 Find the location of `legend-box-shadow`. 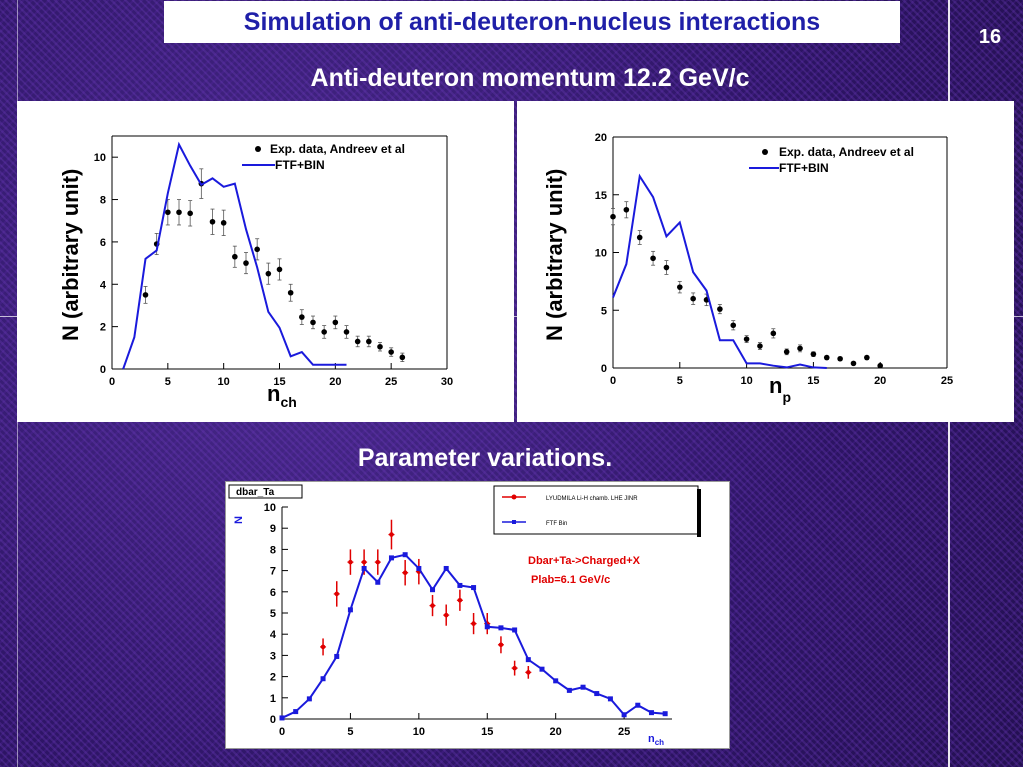

legend-box-shadow is located at coordinates (699, 513).